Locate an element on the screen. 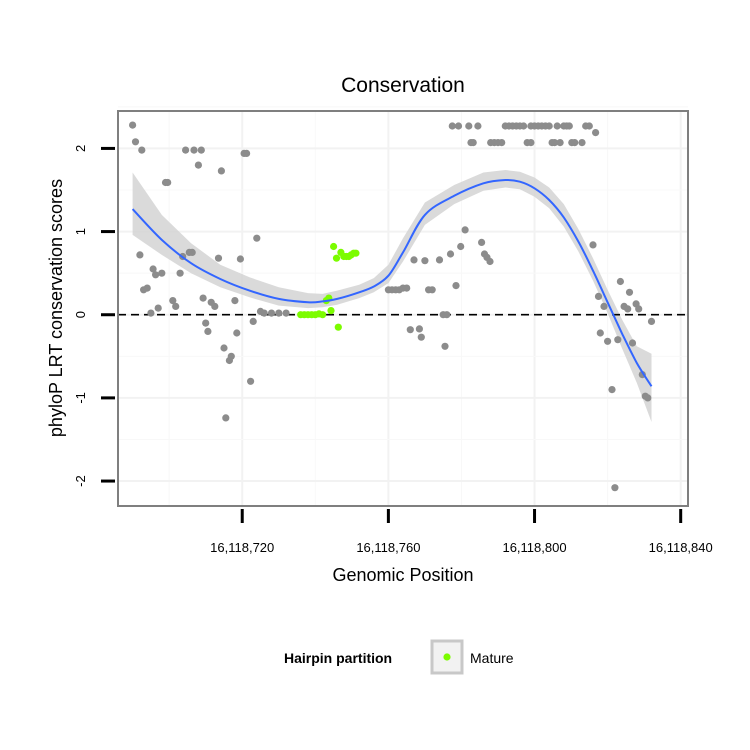 Image resolution: width=750 pixels, height=750 pixels. x-tick-label: 16,118,800 is located at coordinates (534, 547).